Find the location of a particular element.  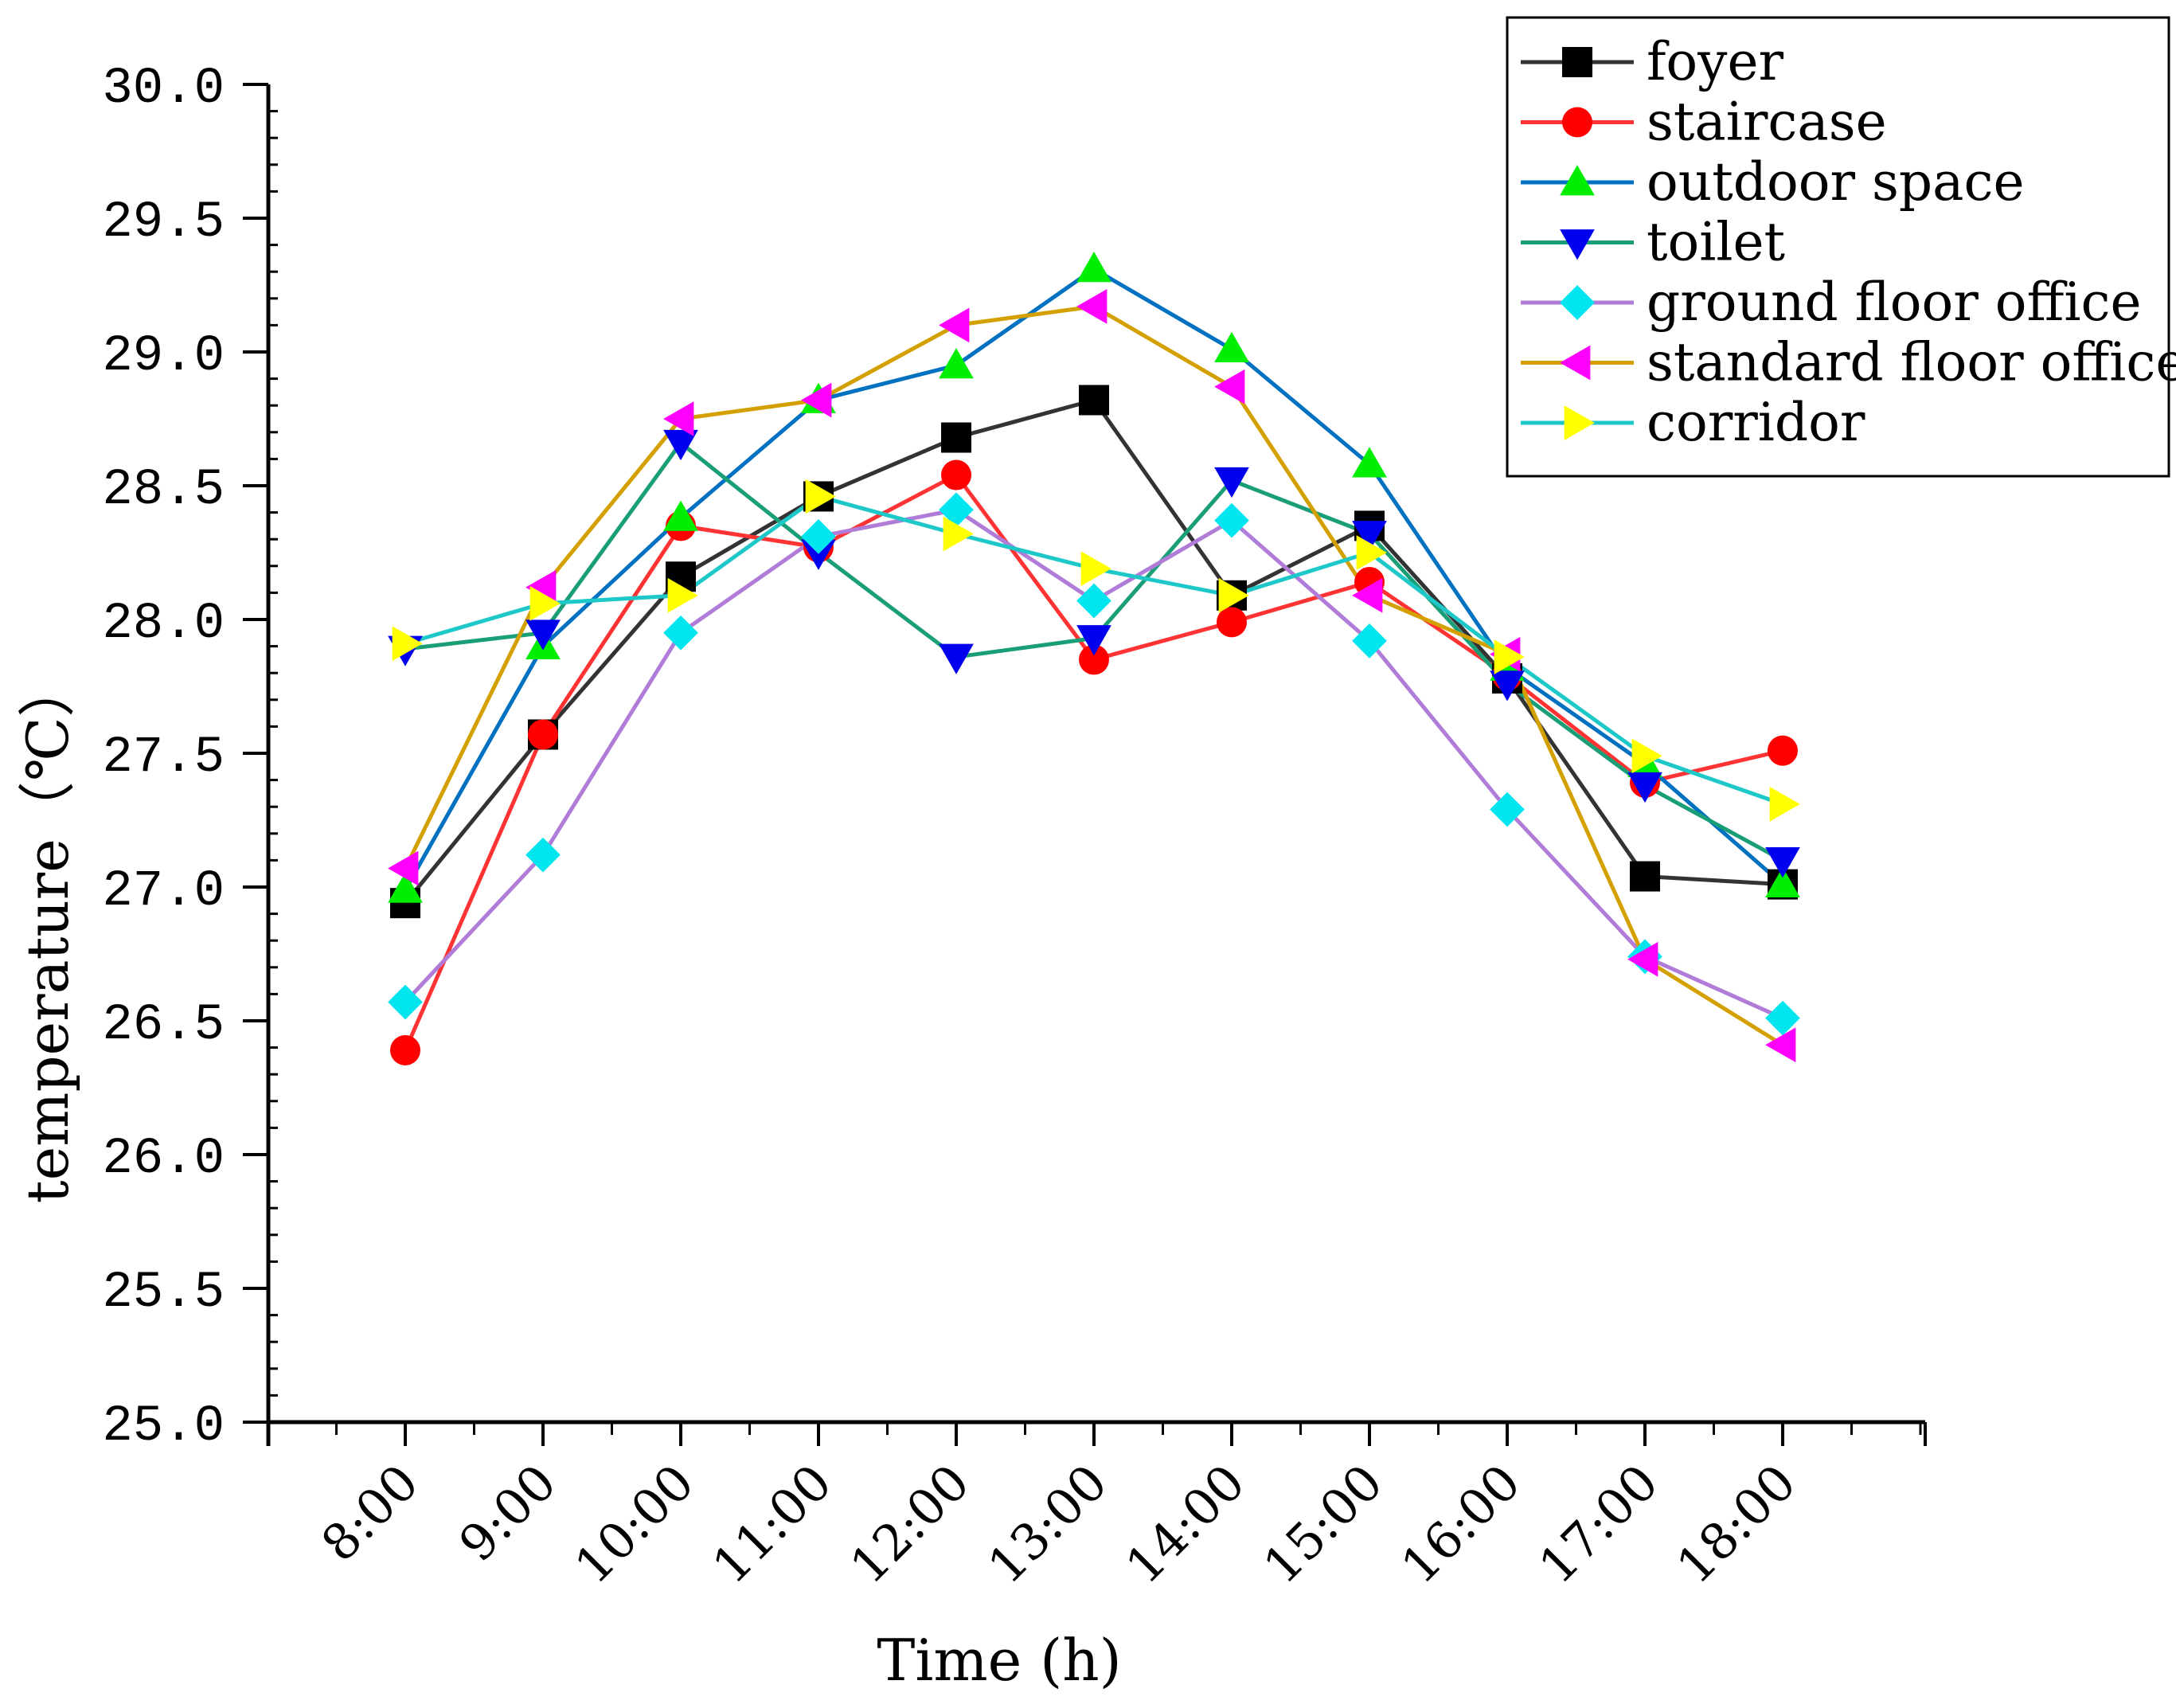

legend-marker-standard-floor-offices is located at coordinates (1575, 363).